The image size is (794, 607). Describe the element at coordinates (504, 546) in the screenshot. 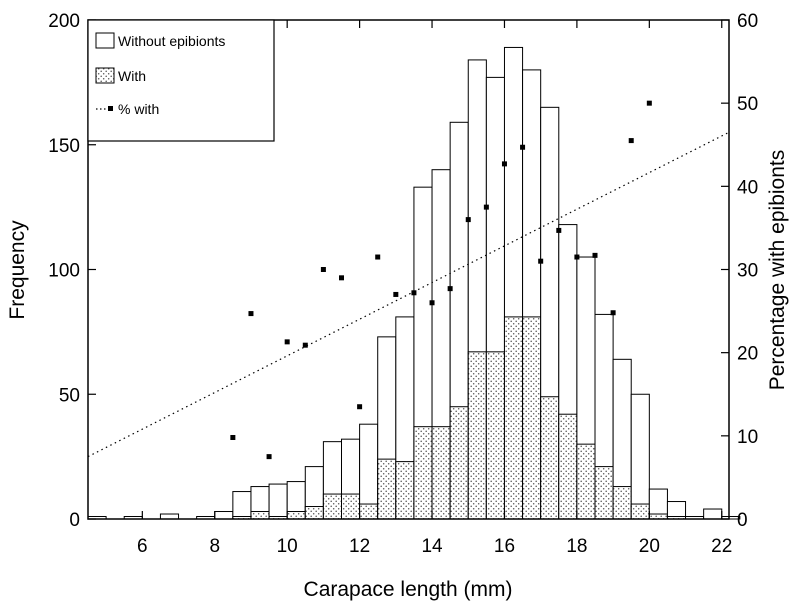

I see `x-tick-label: 16` at that location.